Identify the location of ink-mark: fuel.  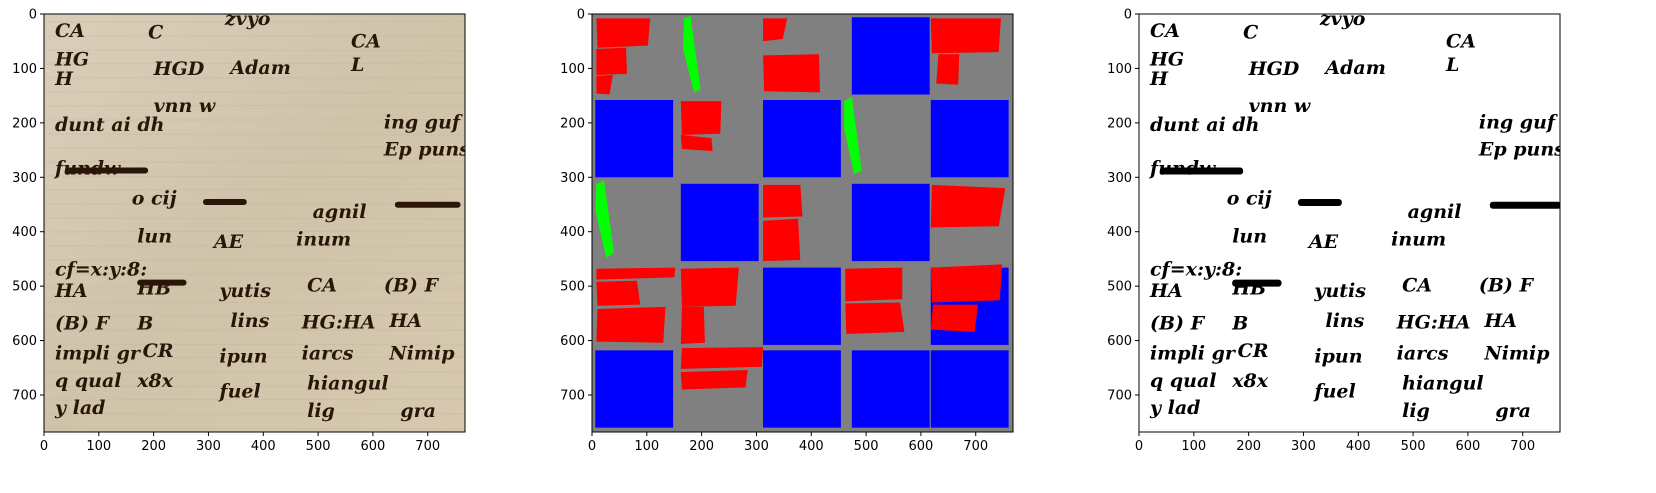
(238, 392).